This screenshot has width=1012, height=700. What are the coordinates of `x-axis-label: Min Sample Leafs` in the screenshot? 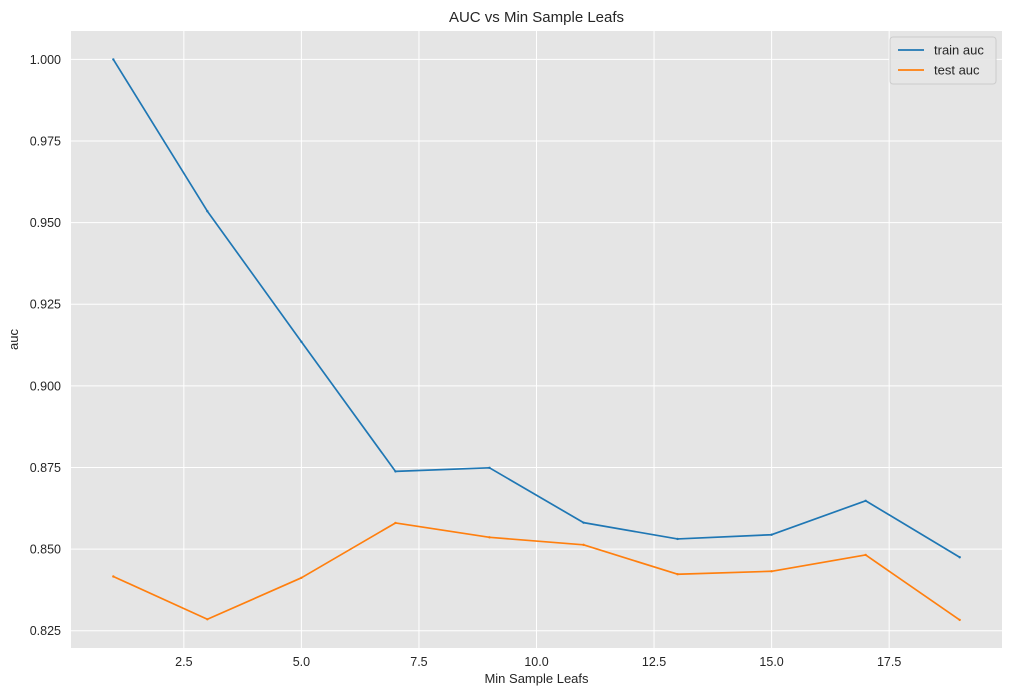 It's located at (536, 678).